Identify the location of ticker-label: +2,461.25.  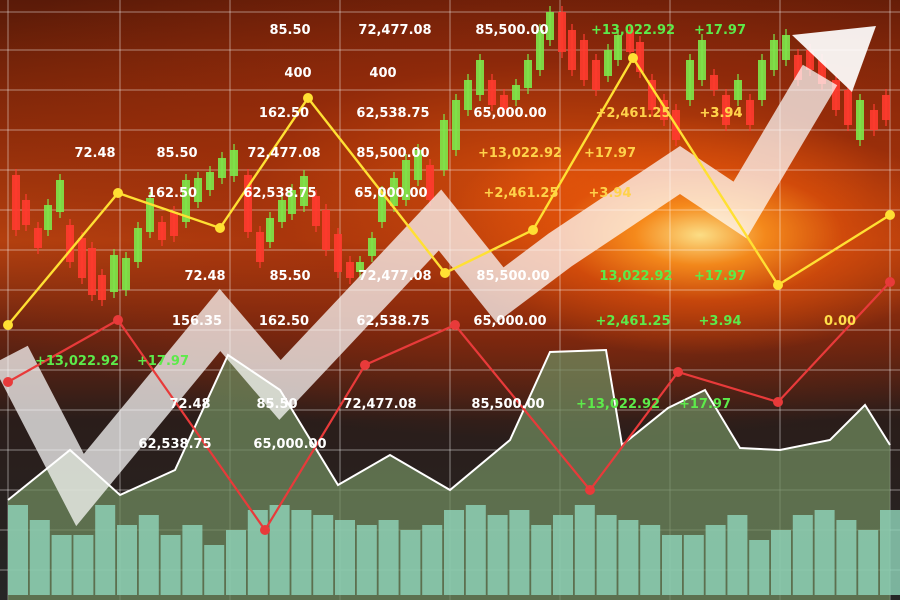
(633, 321).